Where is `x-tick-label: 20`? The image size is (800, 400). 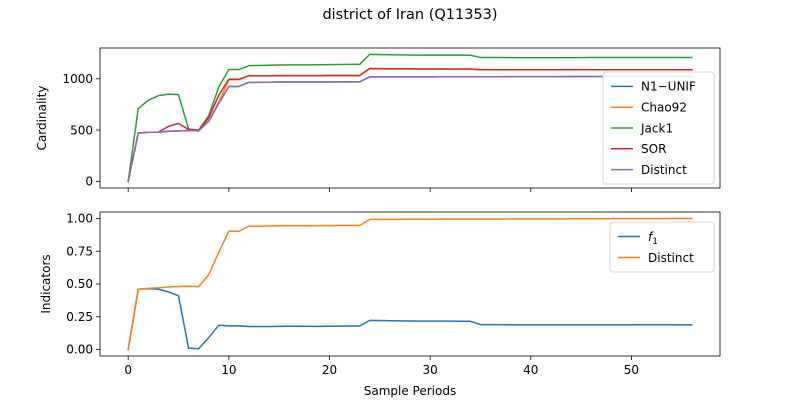 x-tick-label: 20 is located at coordinates (329, 370).